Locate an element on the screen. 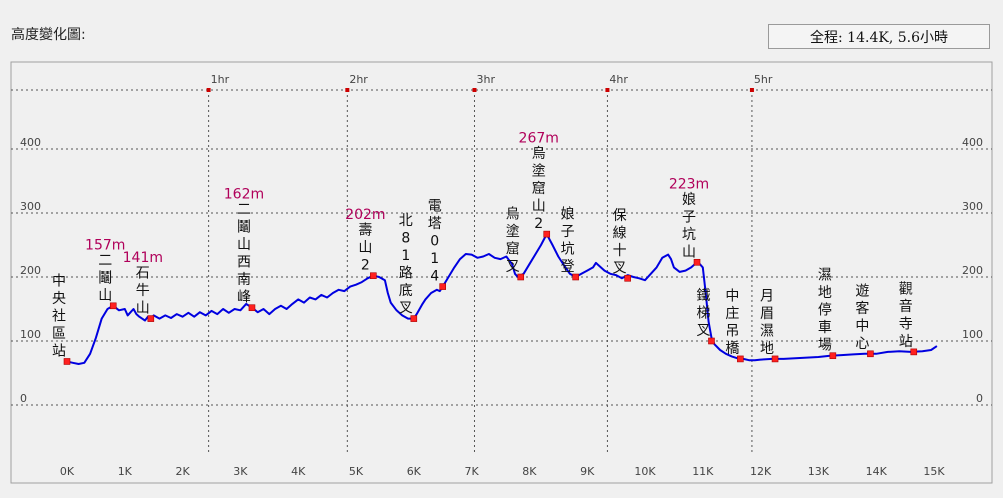 Image resolution: width=1003 pixels, height=498 pixels. waypoint-name: 月眉濕地 is located at coordinates (767, 322).